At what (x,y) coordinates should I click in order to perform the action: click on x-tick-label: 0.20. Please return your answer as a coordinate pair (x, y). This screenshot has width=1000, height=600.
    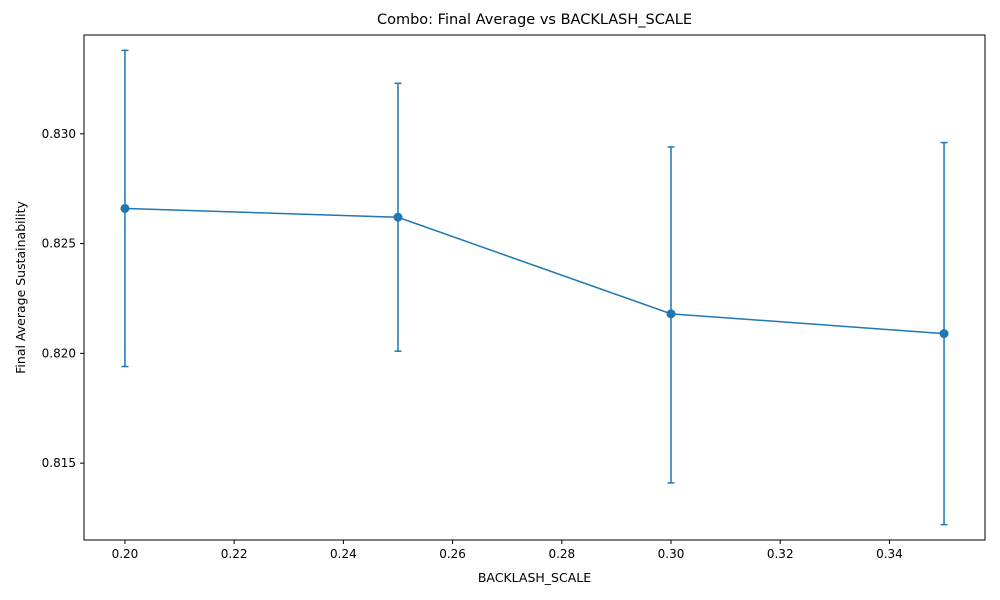
    Looking at the image, I should click on (125, 554).